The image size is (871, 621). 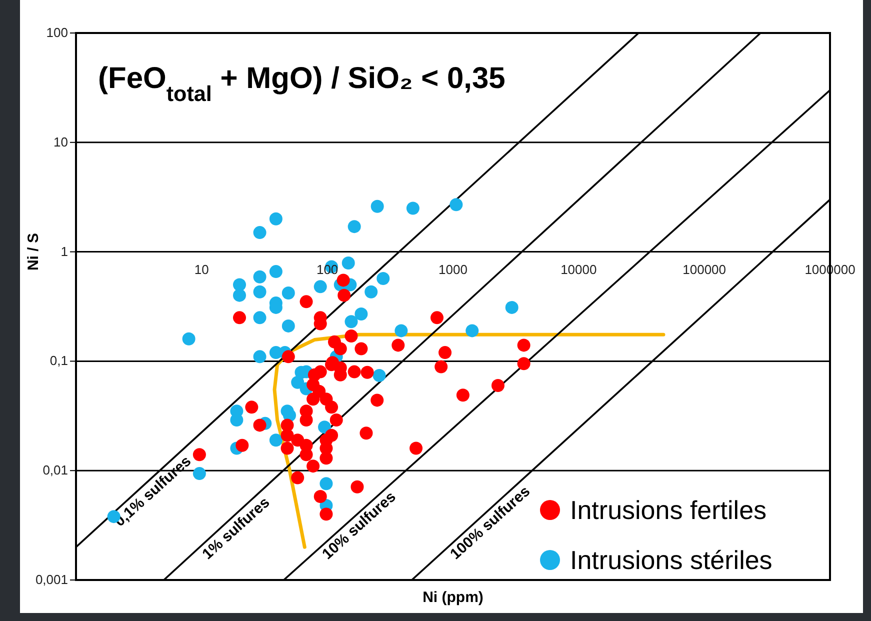 What do you see at coordinates (61, 142) in the screenshot?
I see `y-tick-label: 10` at bounding box center [61, 142].